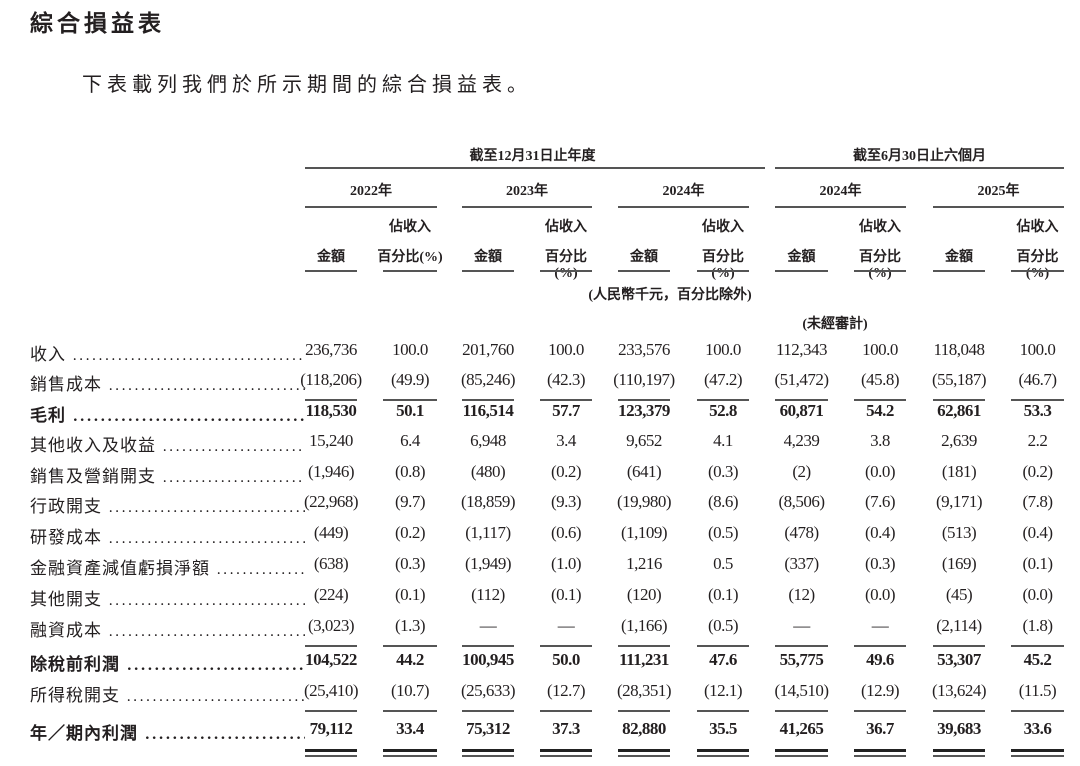  Describe the element at coordinates (644, 349) in the screenshot. I see `amount-cell: 233,576` at that location.